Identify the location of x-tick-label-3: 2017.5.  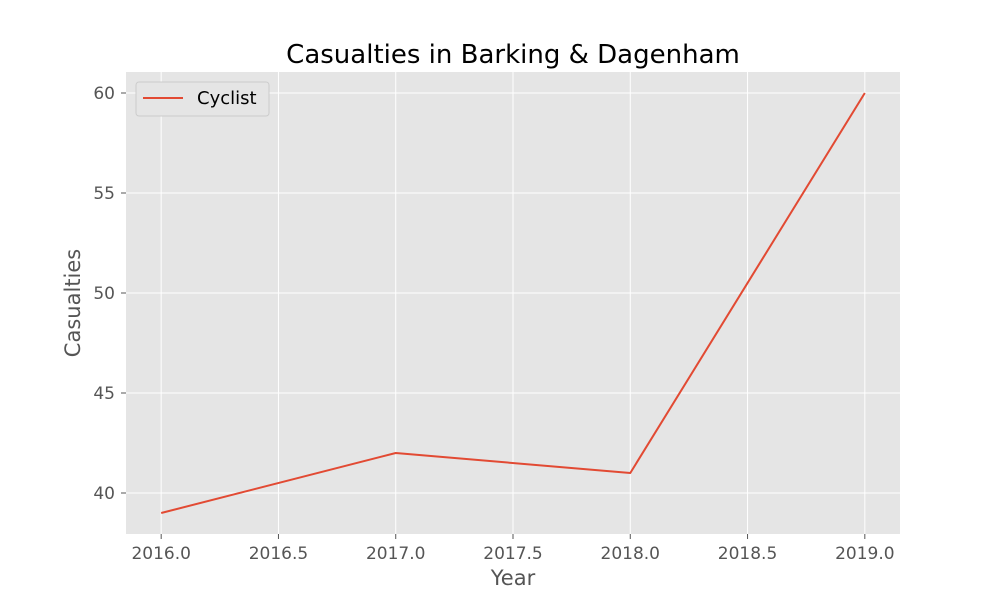
(512, 554).